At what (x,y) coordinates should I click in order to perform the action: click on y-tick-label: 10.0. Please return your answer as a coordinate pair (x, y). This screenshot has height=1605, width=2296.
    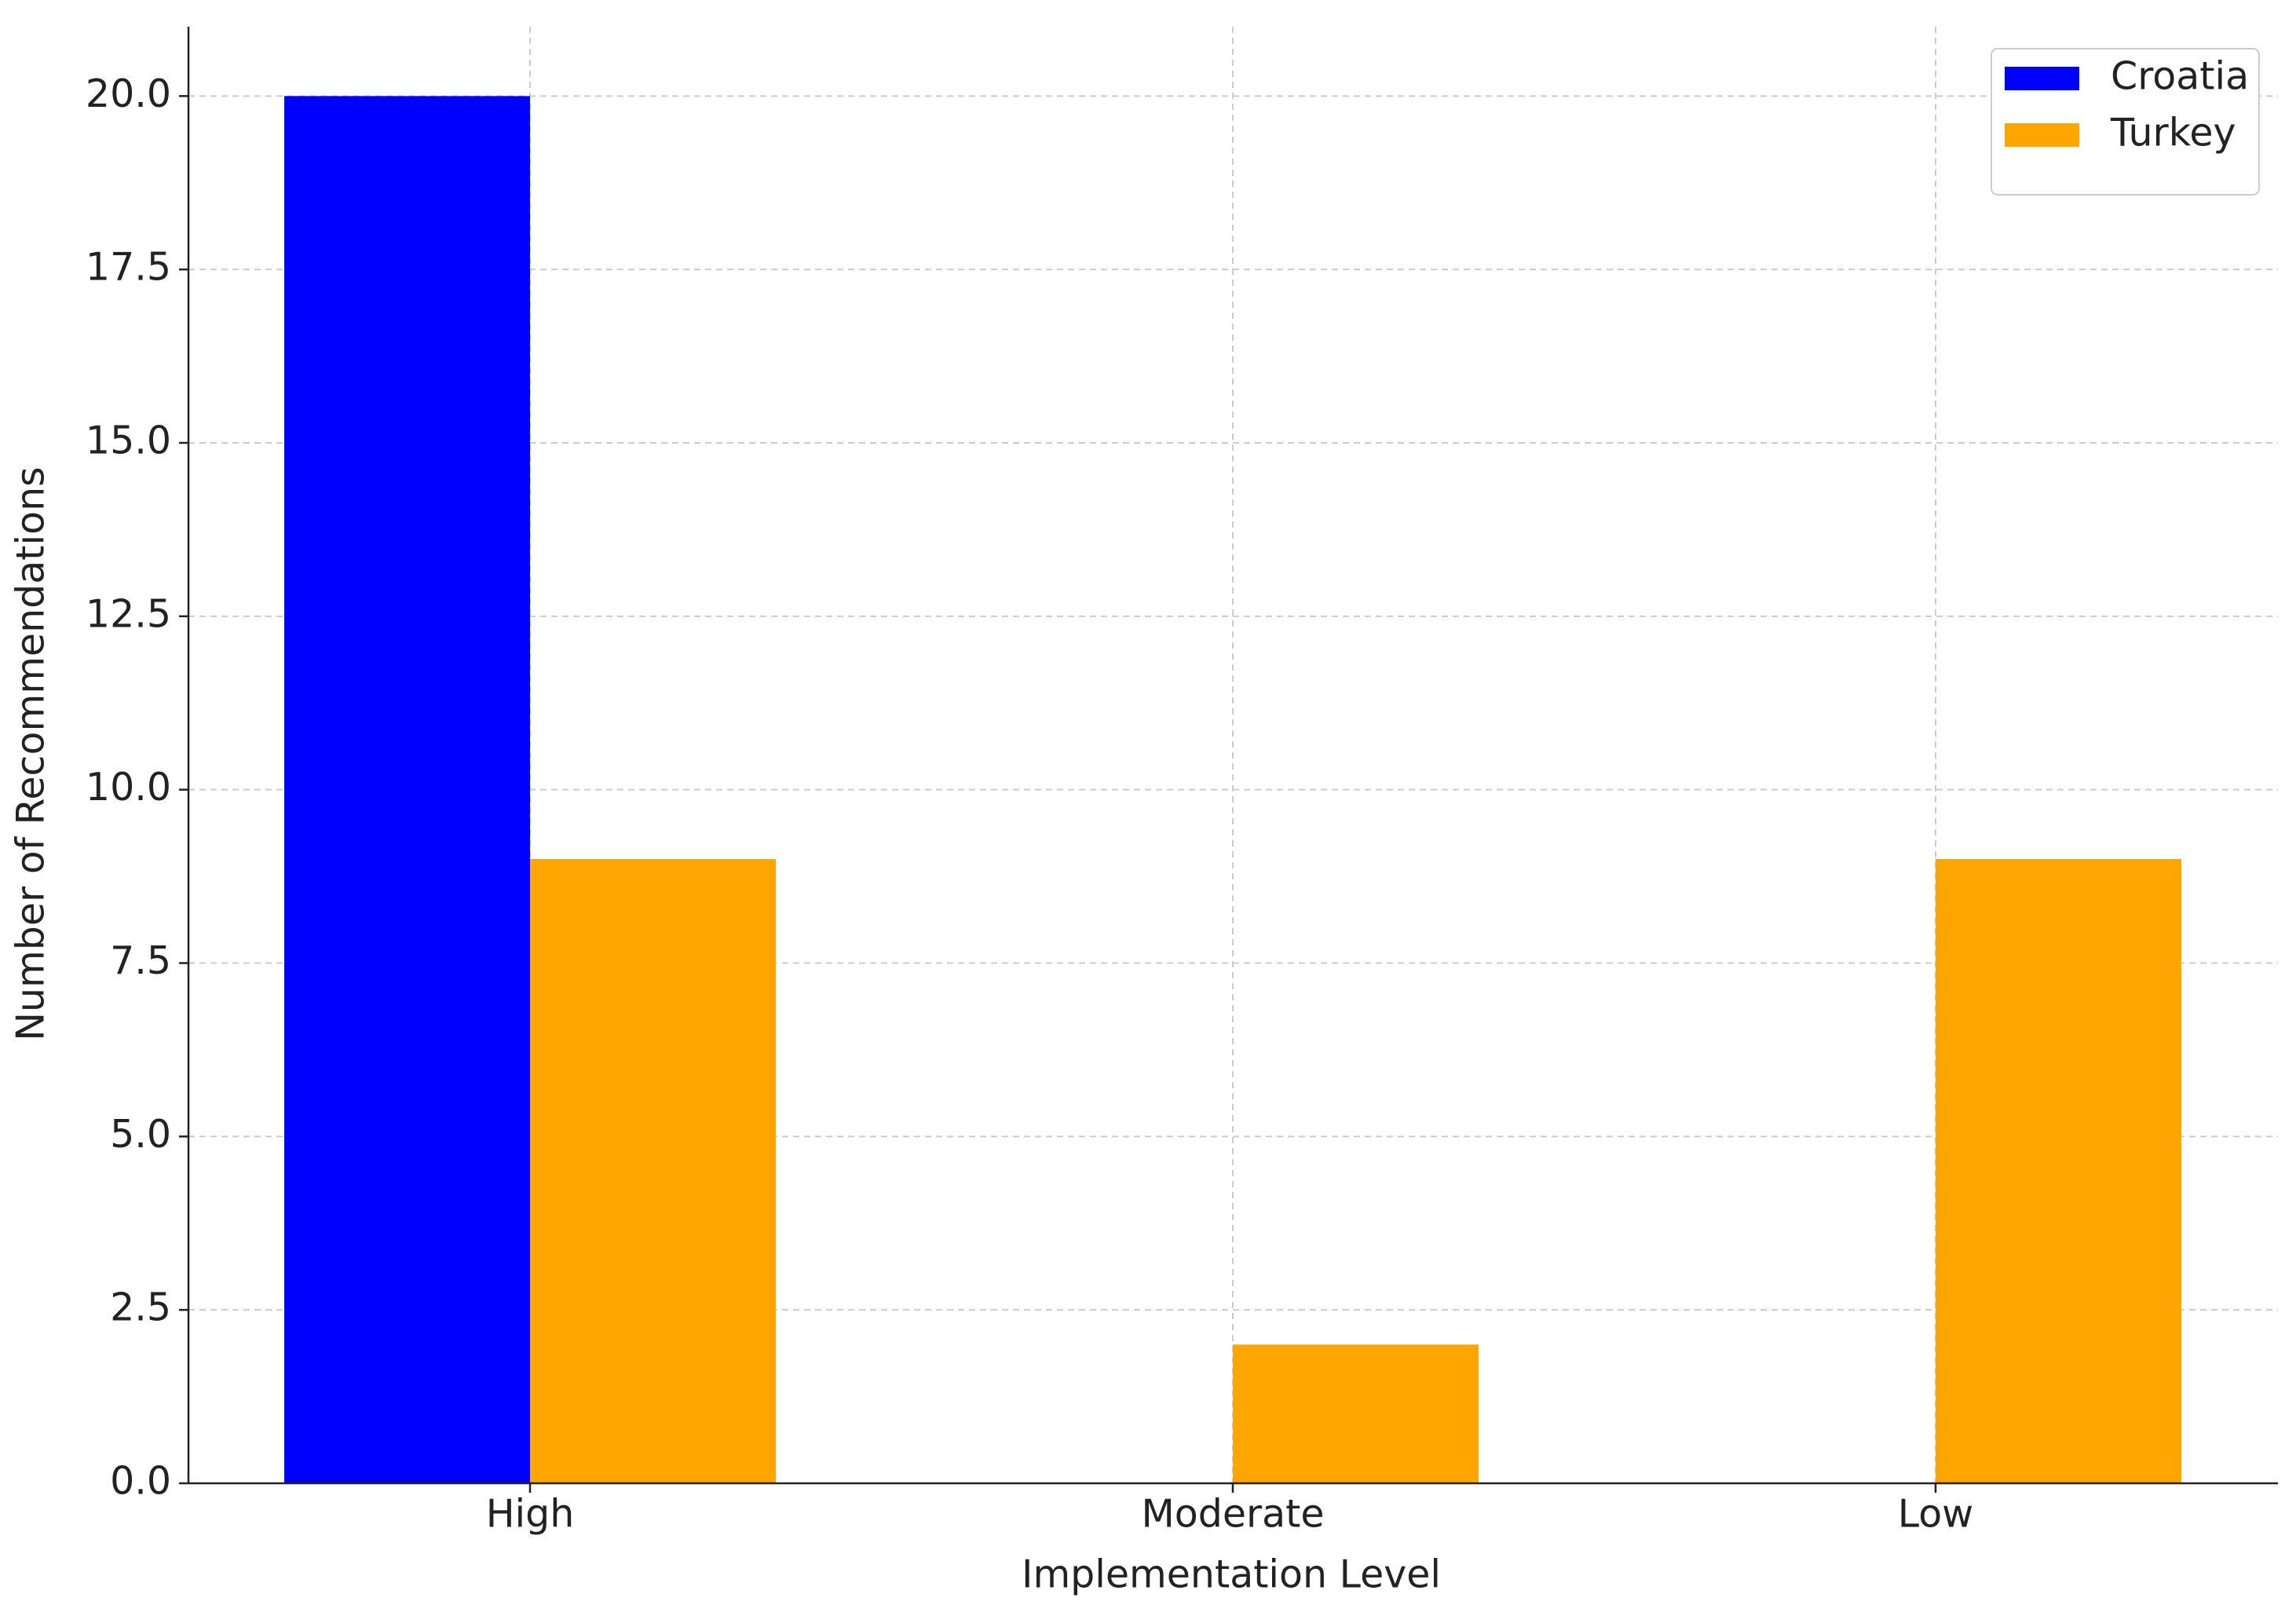
    Looking at the image, I should click on (128, 788).